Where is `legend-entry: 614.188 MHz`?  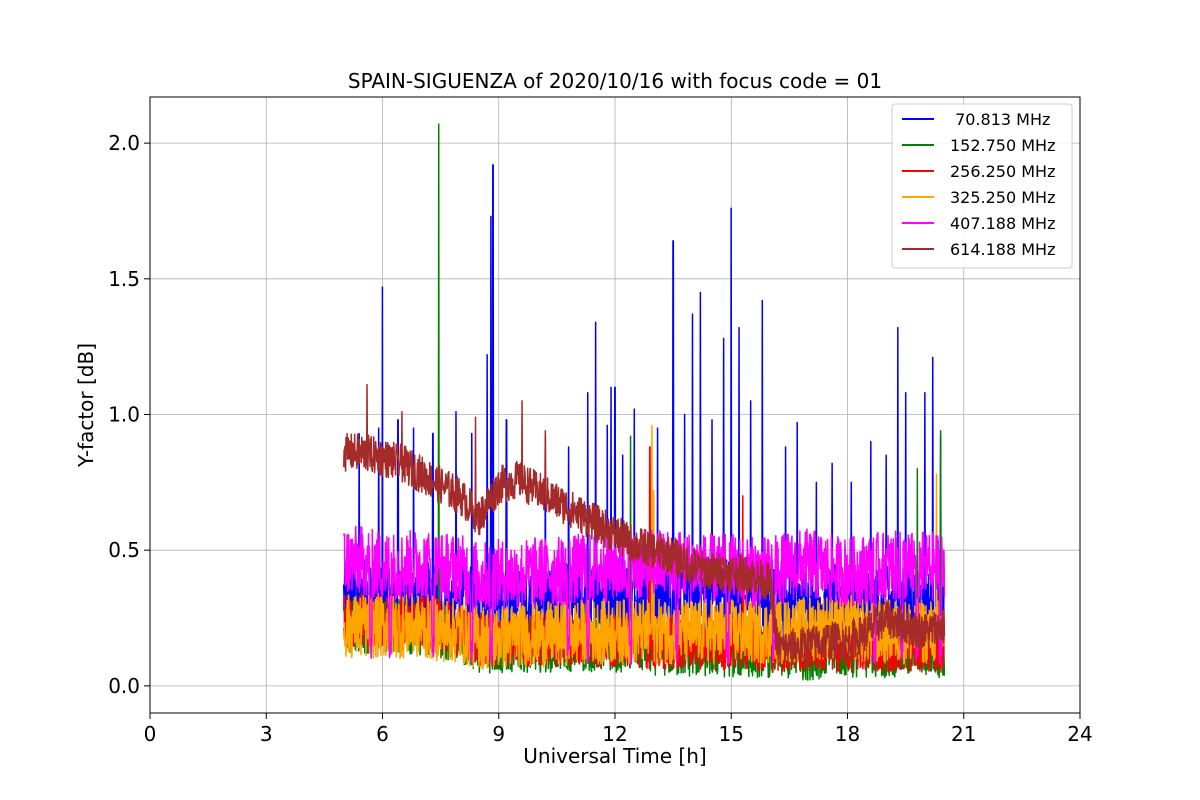 legend-entry: 614.188 MHz is located at coordinates (1002, 249).